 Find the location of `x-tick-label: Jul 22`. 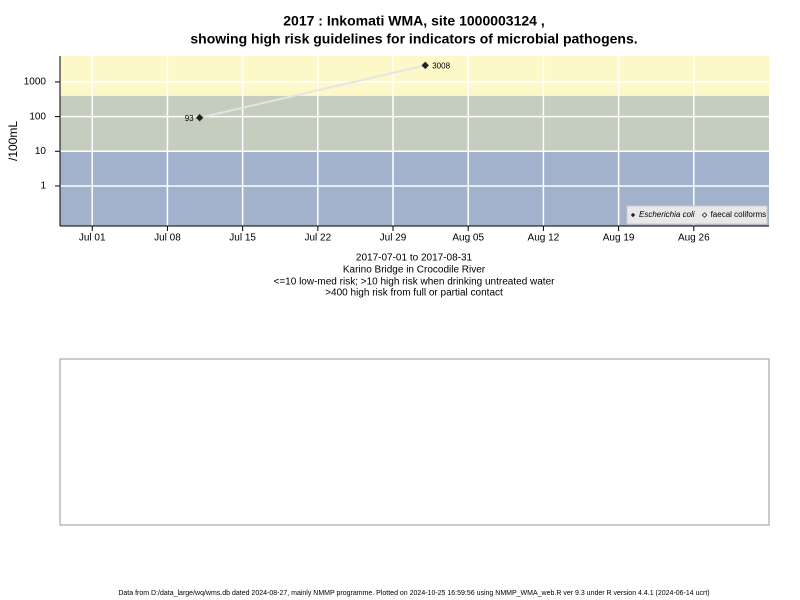

x-tick-label: Jul 22 is located at coordinates (317, 238).